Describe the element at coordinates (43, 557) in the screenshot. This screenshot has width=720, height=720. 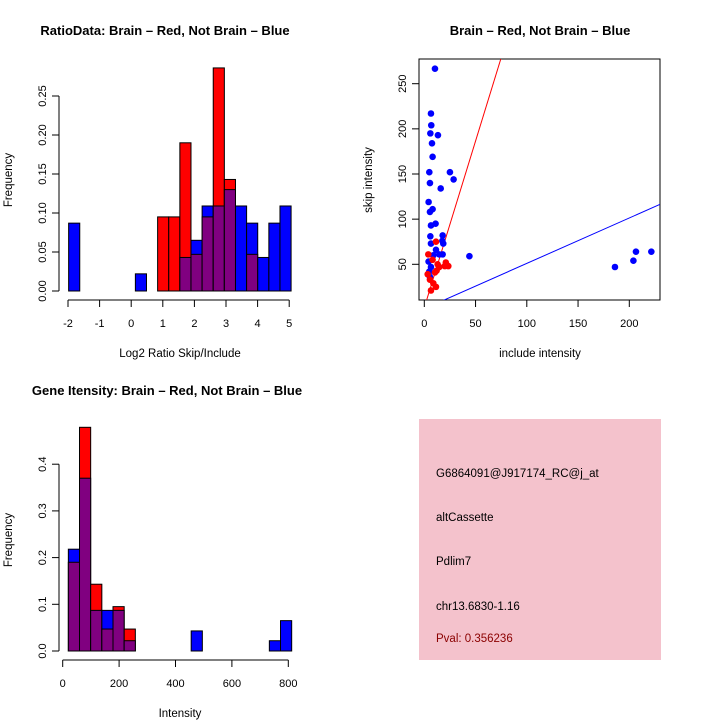
I see `y-tick-label: 0.2` at that location.